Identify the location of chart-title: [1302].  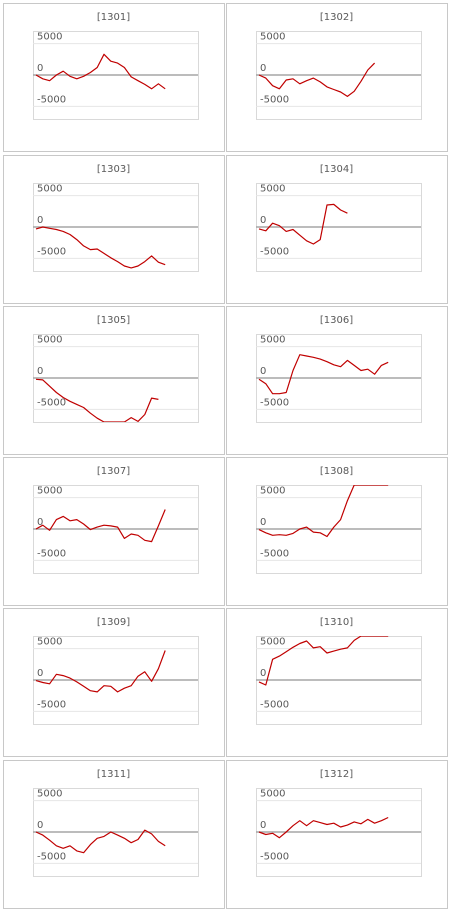
(336, 17).